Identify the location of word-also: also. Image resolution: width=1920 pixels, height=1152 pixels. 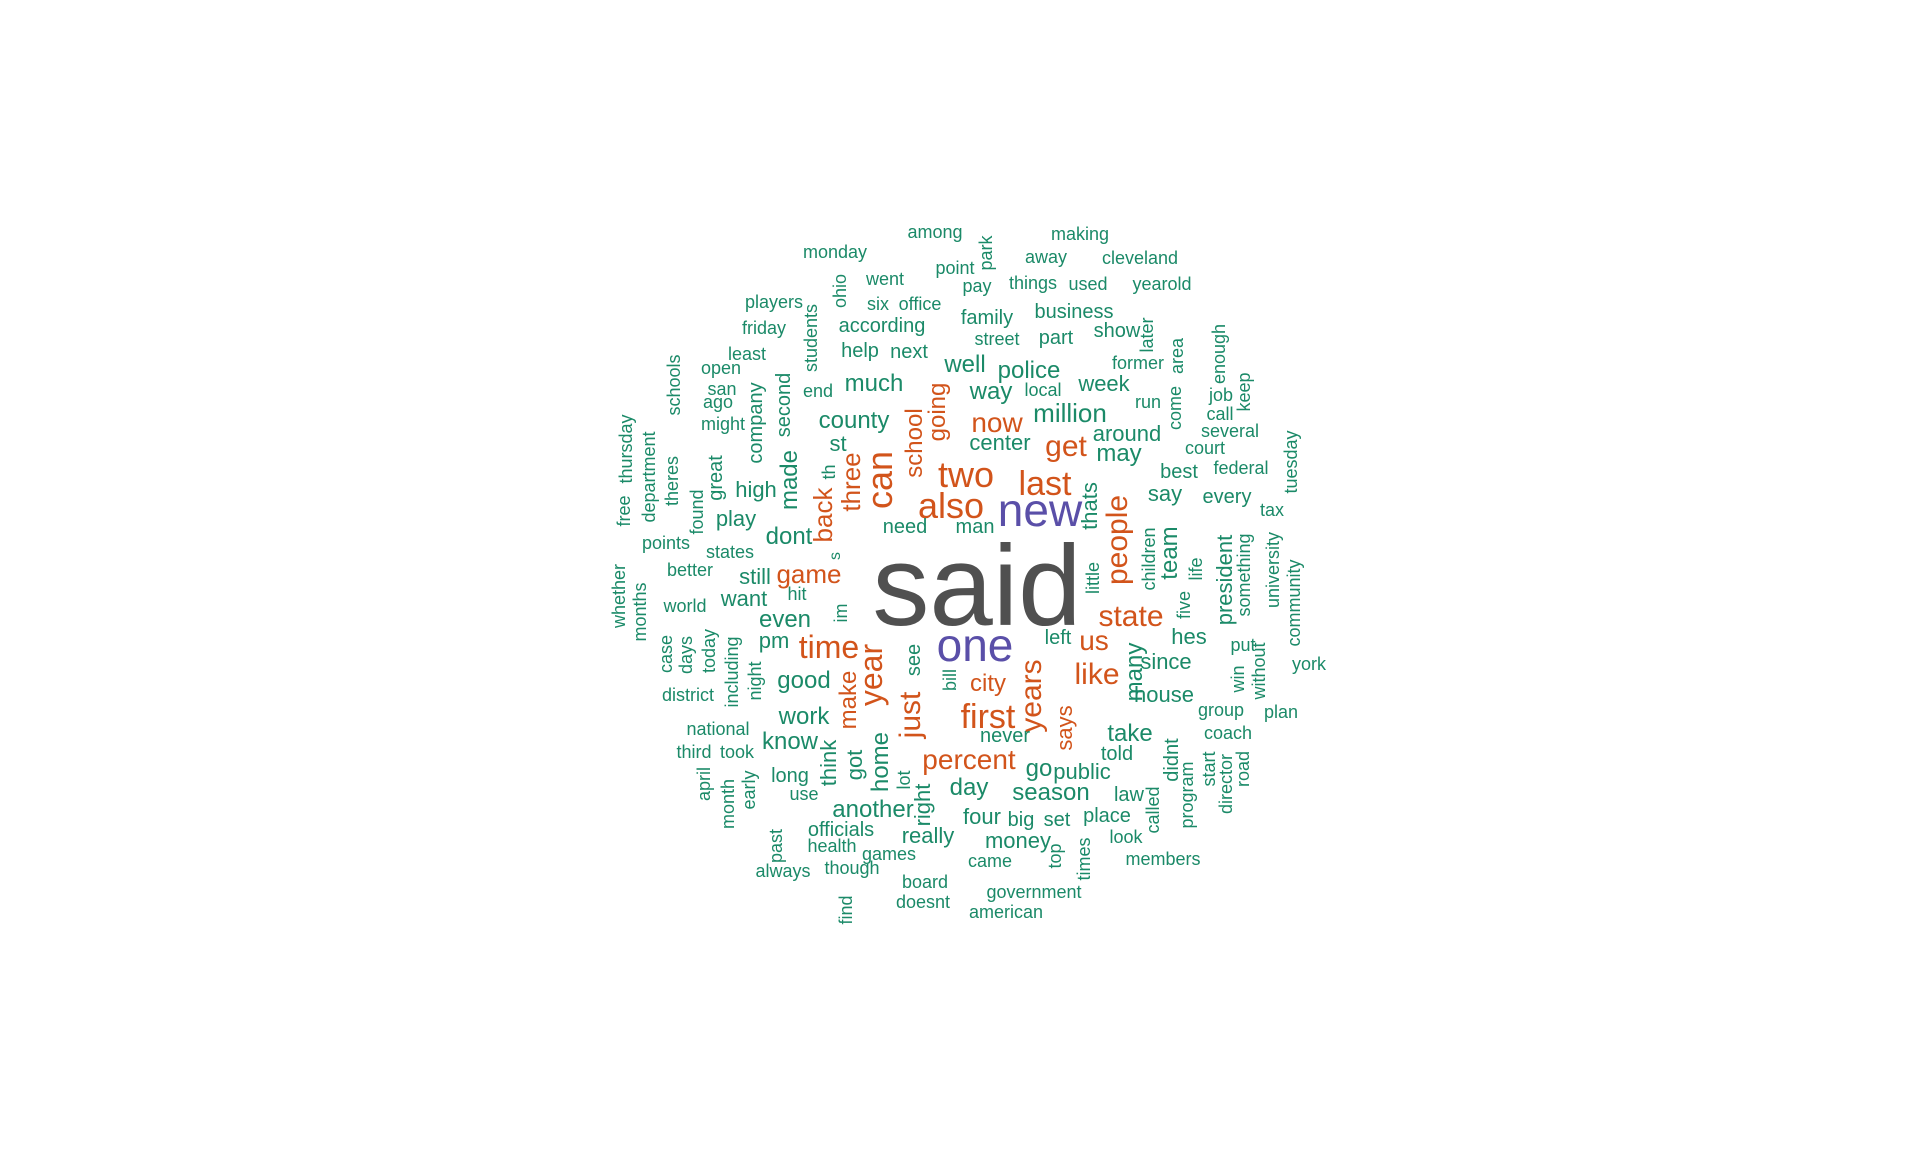
(951, 505).